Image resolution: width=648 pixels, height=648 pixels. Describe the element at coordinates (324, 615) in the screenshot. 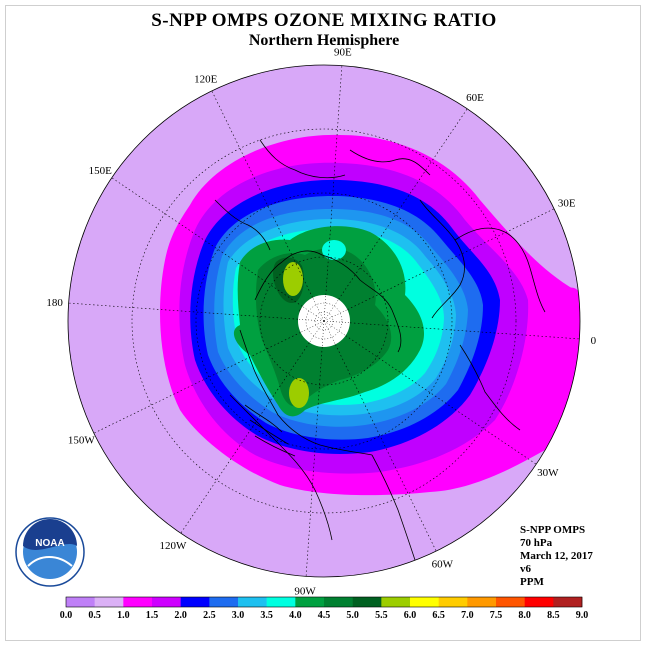

I see `colorbar-tick-label: 4.5` at that location.